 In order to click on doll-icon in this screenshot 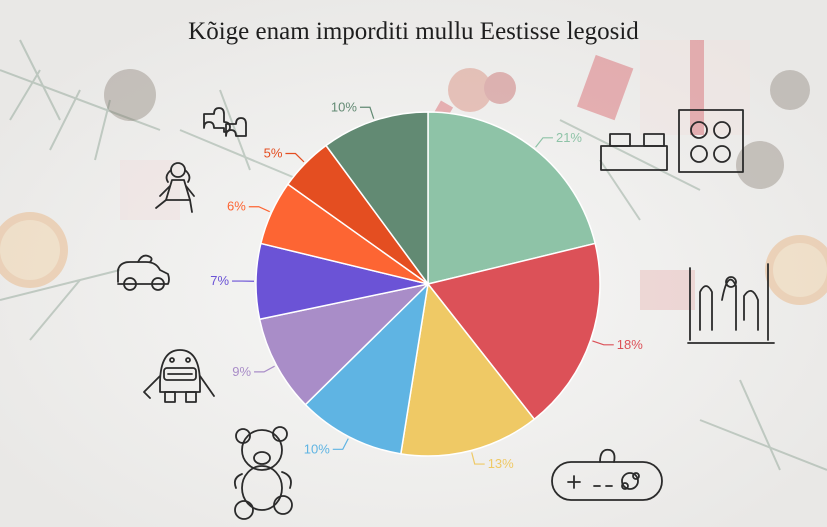, I will do `click(175, 187)`.